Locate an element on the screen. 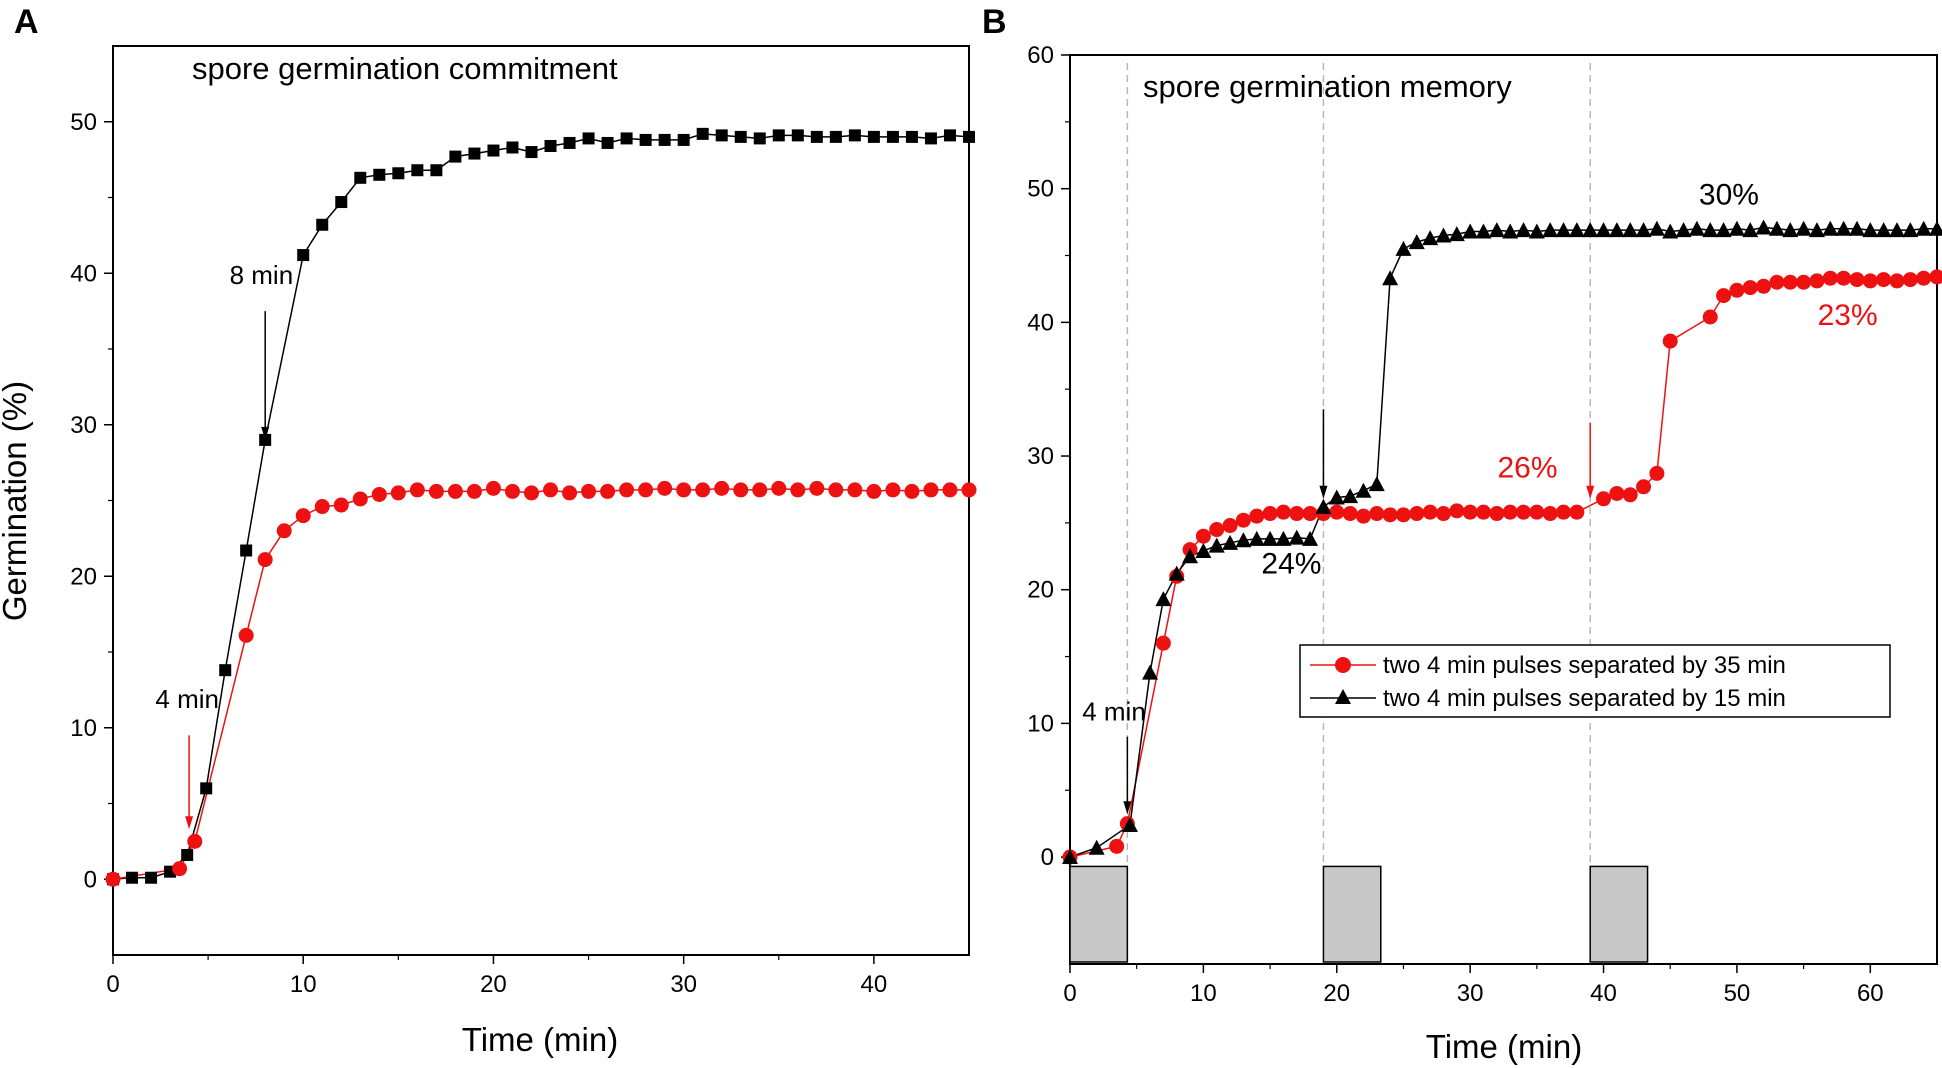  y-tick-label: 20 is located at coordinates (1040, 590).